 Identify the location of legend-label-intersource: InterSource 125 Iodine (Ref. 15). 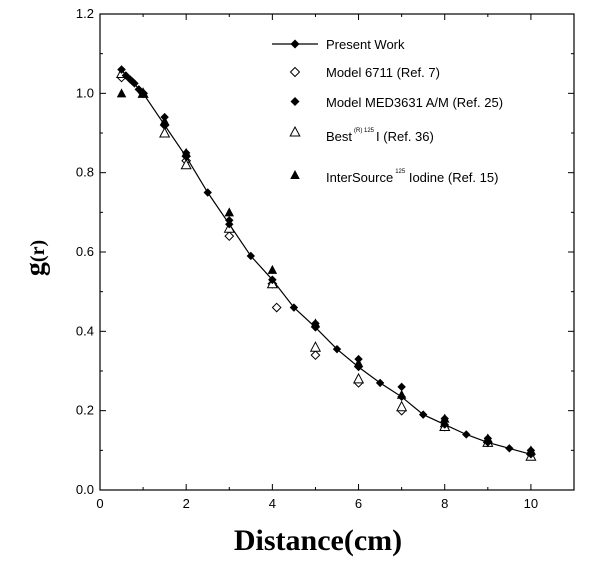
(412, 177).